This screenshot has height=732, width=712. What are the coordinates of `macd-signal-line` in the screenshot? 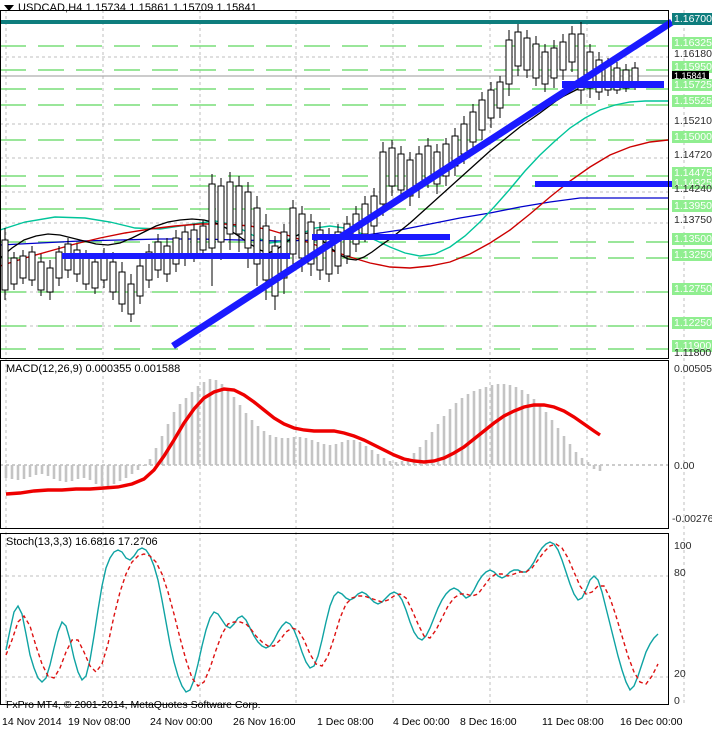 It's located at (303, 441).